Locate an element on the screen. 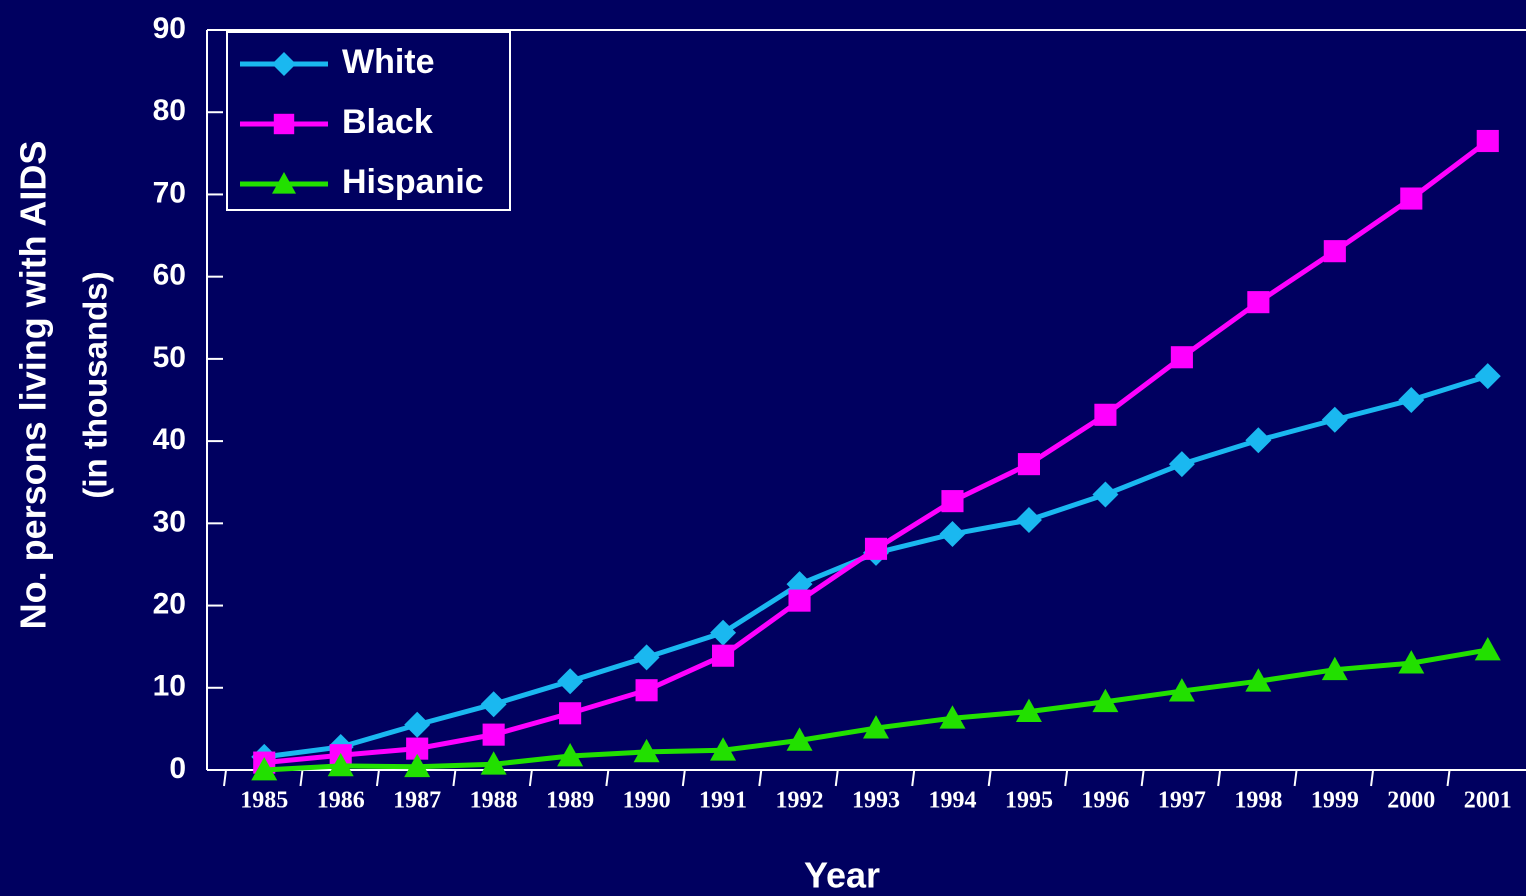 This screenshot has width=1526, height=896. x-tick-label: 1987 is located at coordinates (417, 801).